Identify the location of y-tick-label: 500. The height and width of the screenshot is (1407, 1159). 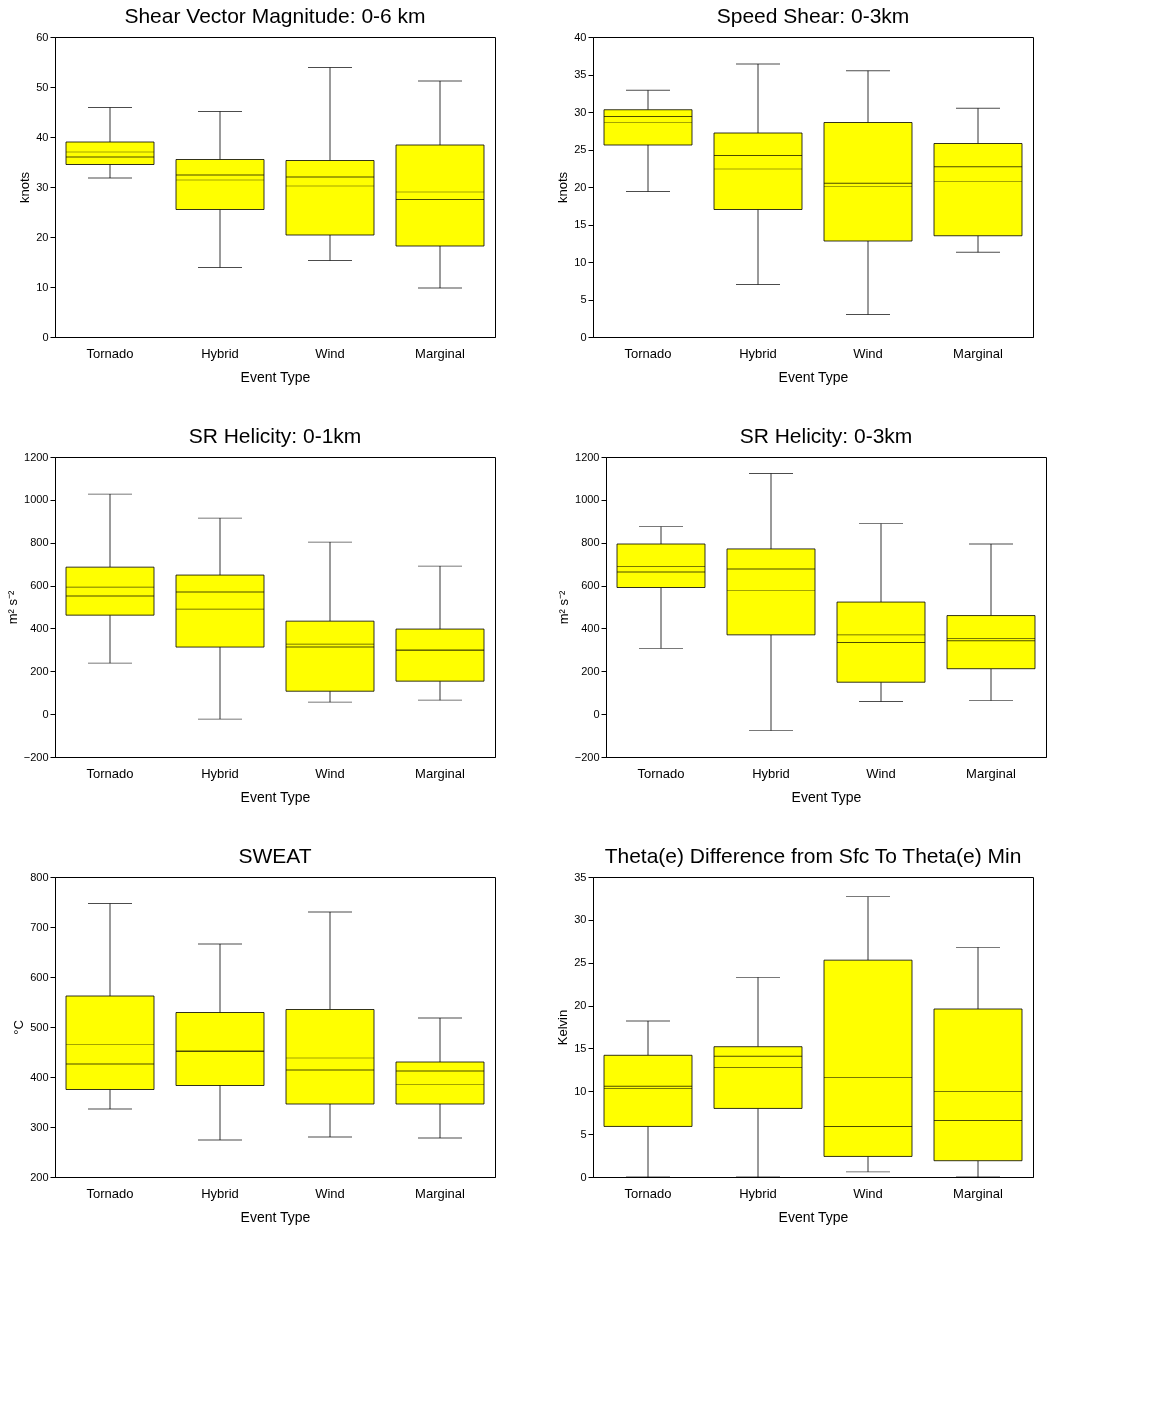
(39, 1026).